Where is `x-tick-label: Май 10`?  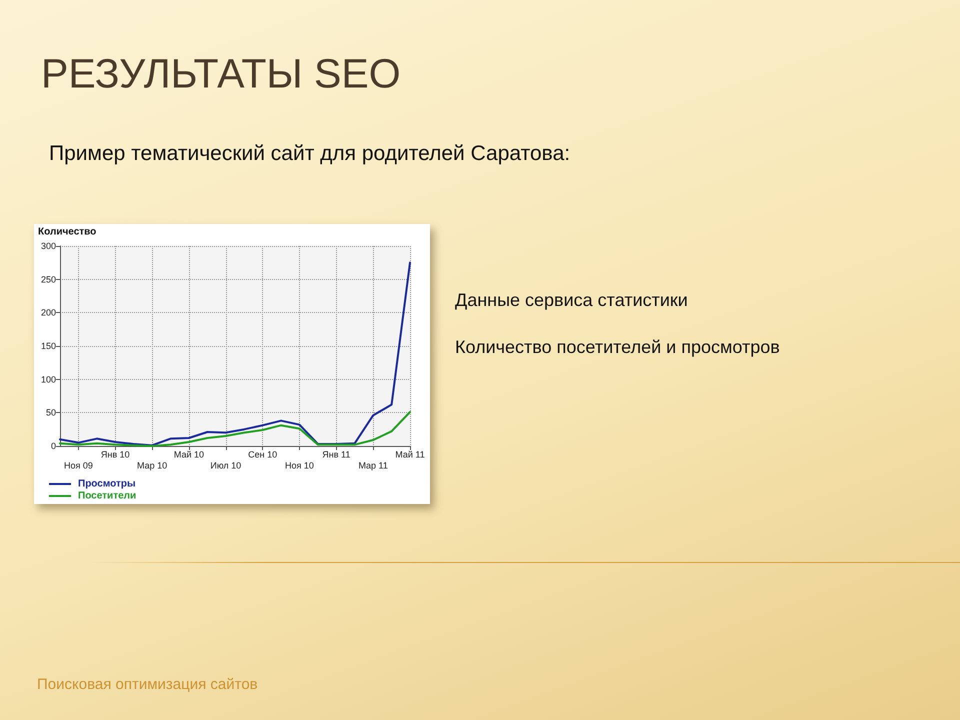 x-tick-label: Май 10 is located at coordinates (189, 455).